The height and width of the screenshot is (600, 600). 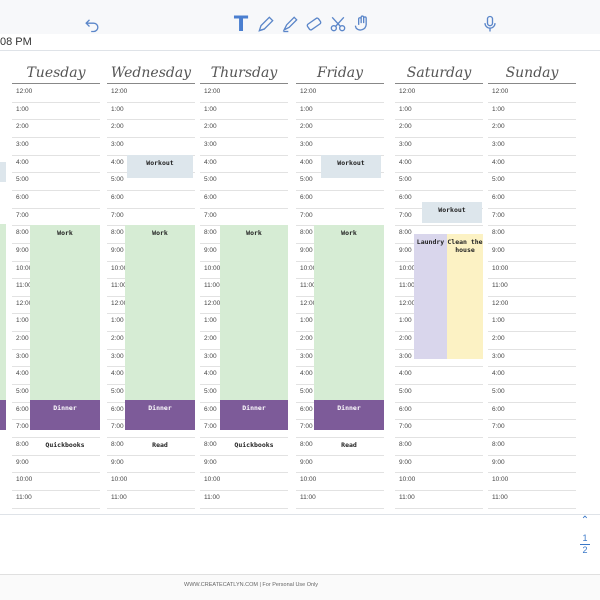 I want to click on hand-icon, so click(x=362, y=24).